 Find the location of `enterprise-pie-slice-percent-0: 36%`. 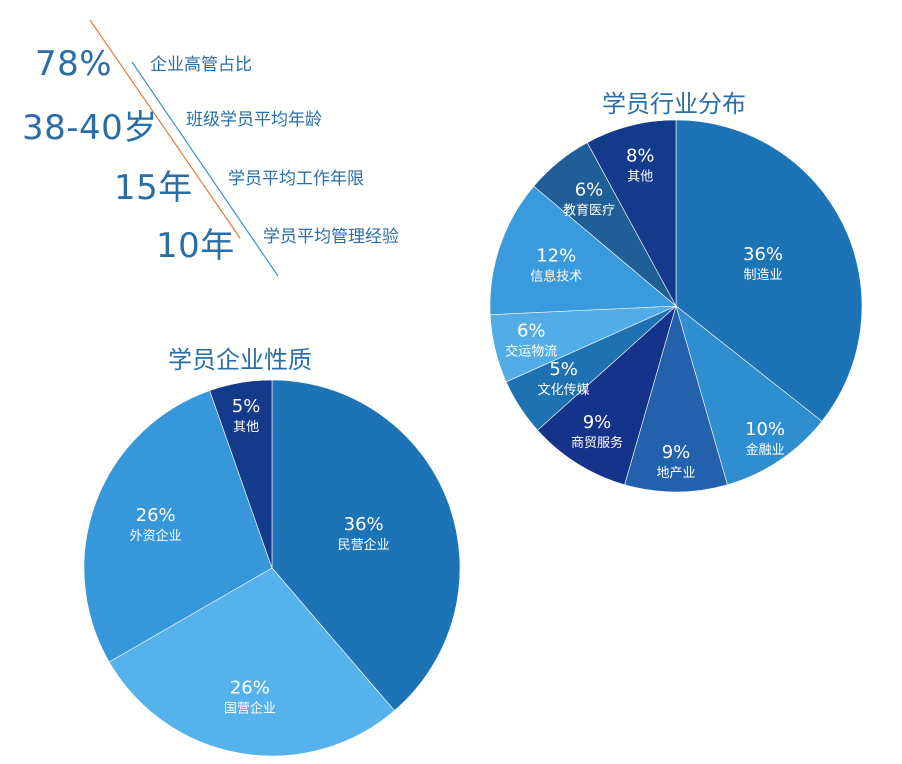

enterprise-pie-slice-percent-0: 36% is located at coordinates (364, 524).